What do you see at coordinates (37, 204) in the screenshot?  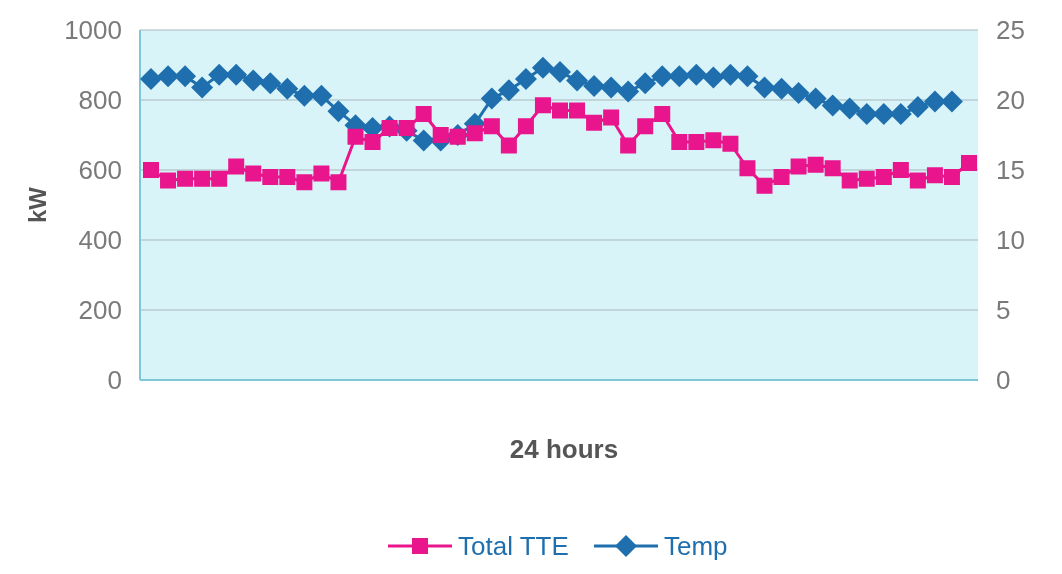 I see `y-axis-title: kW` at bounding box center [37, 204].